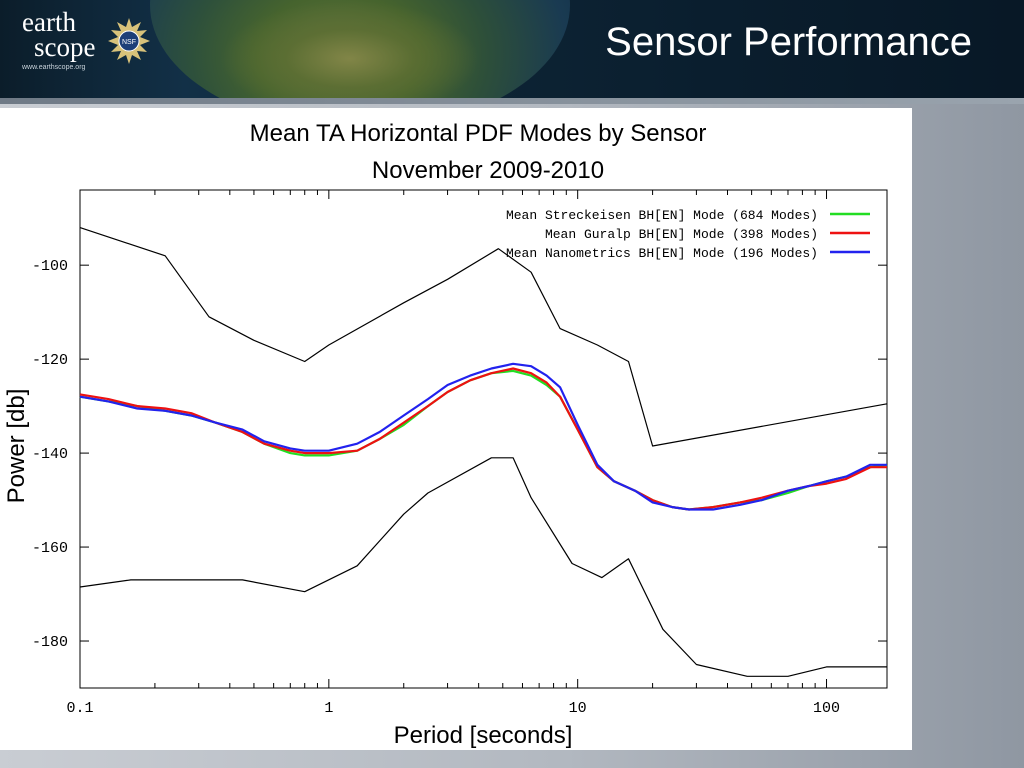 This screenshot has width=1024, height=768. What do you see at coordinates (662, 215) in the screenshot?
I see `legend-streckeisen-label: Mean Streckeisen BH[EN] Mode (684 Modes)` at bounding box center [662, 215].